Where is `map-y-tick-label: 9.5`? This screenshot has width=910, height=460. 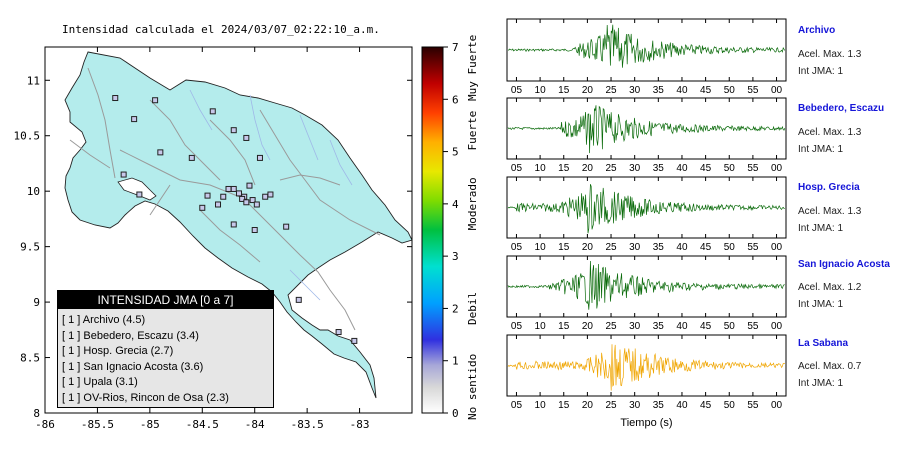 map-y-tick-label: 9.5 is located at coordinates (30, 247).